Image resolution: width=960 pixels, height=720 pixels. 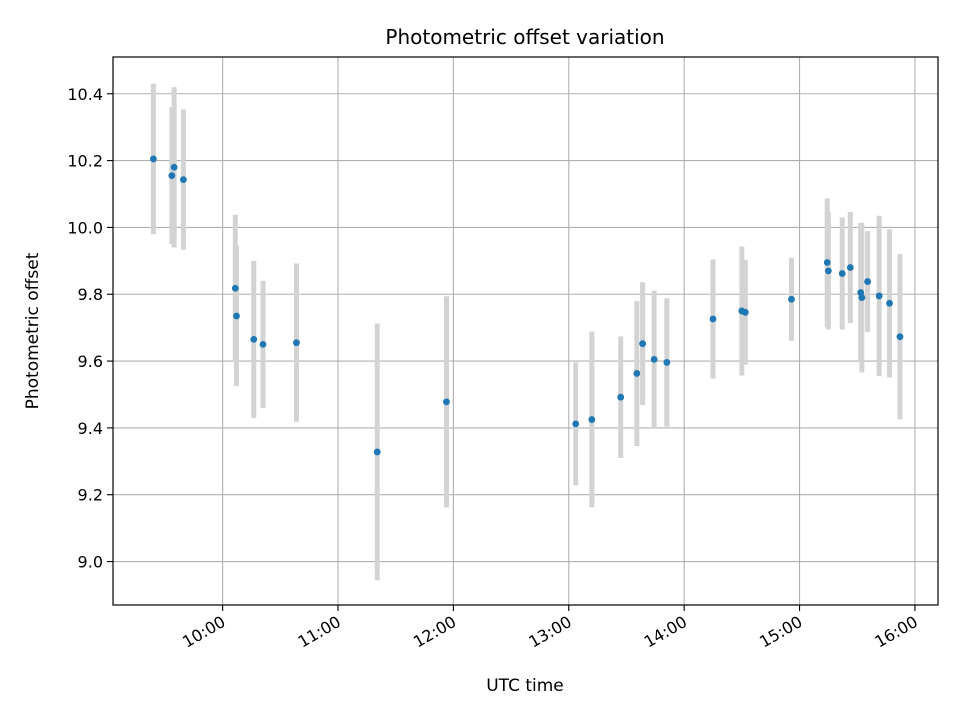 I want to click on x-tick-label: 12:00, so click(x=434, y=632).